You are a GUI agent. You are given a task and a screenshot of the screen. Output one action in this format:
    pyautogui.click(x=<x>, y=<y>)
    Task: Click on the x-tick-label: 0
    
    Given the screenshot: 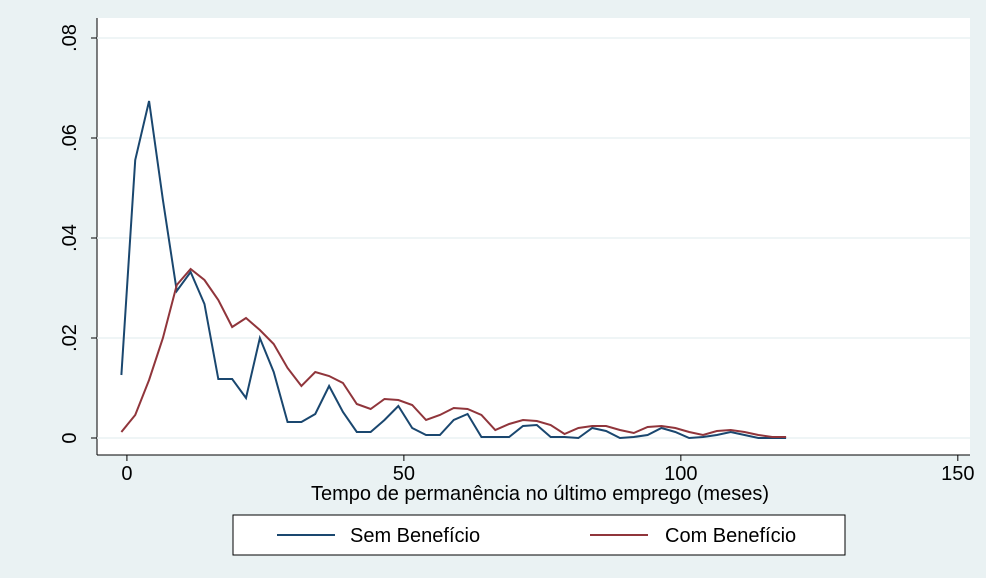 What is the action you would take?
    pyautogui.click(x=126, y=474)
    